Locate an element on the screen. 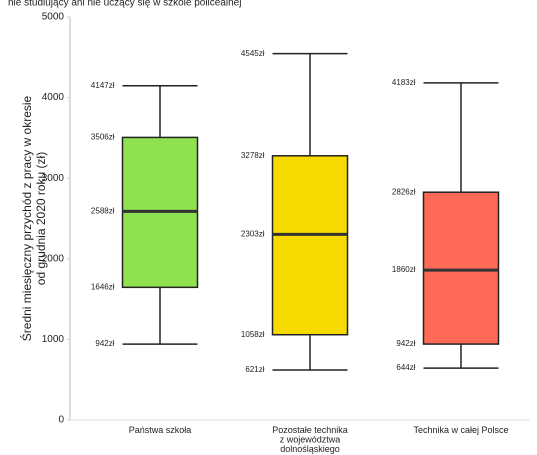 The height and width of the screenshot is (455, 537). y-tick-label: 2000 is located at coordinates (53, 258).